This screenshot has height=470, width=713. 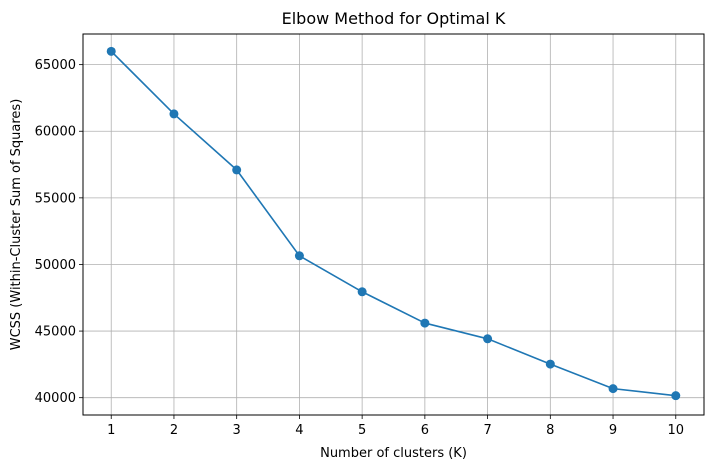 What do you see at coordinates (425, 323) in the screenshot?
I see `data-point-k6` at bounding box center [425, 323].